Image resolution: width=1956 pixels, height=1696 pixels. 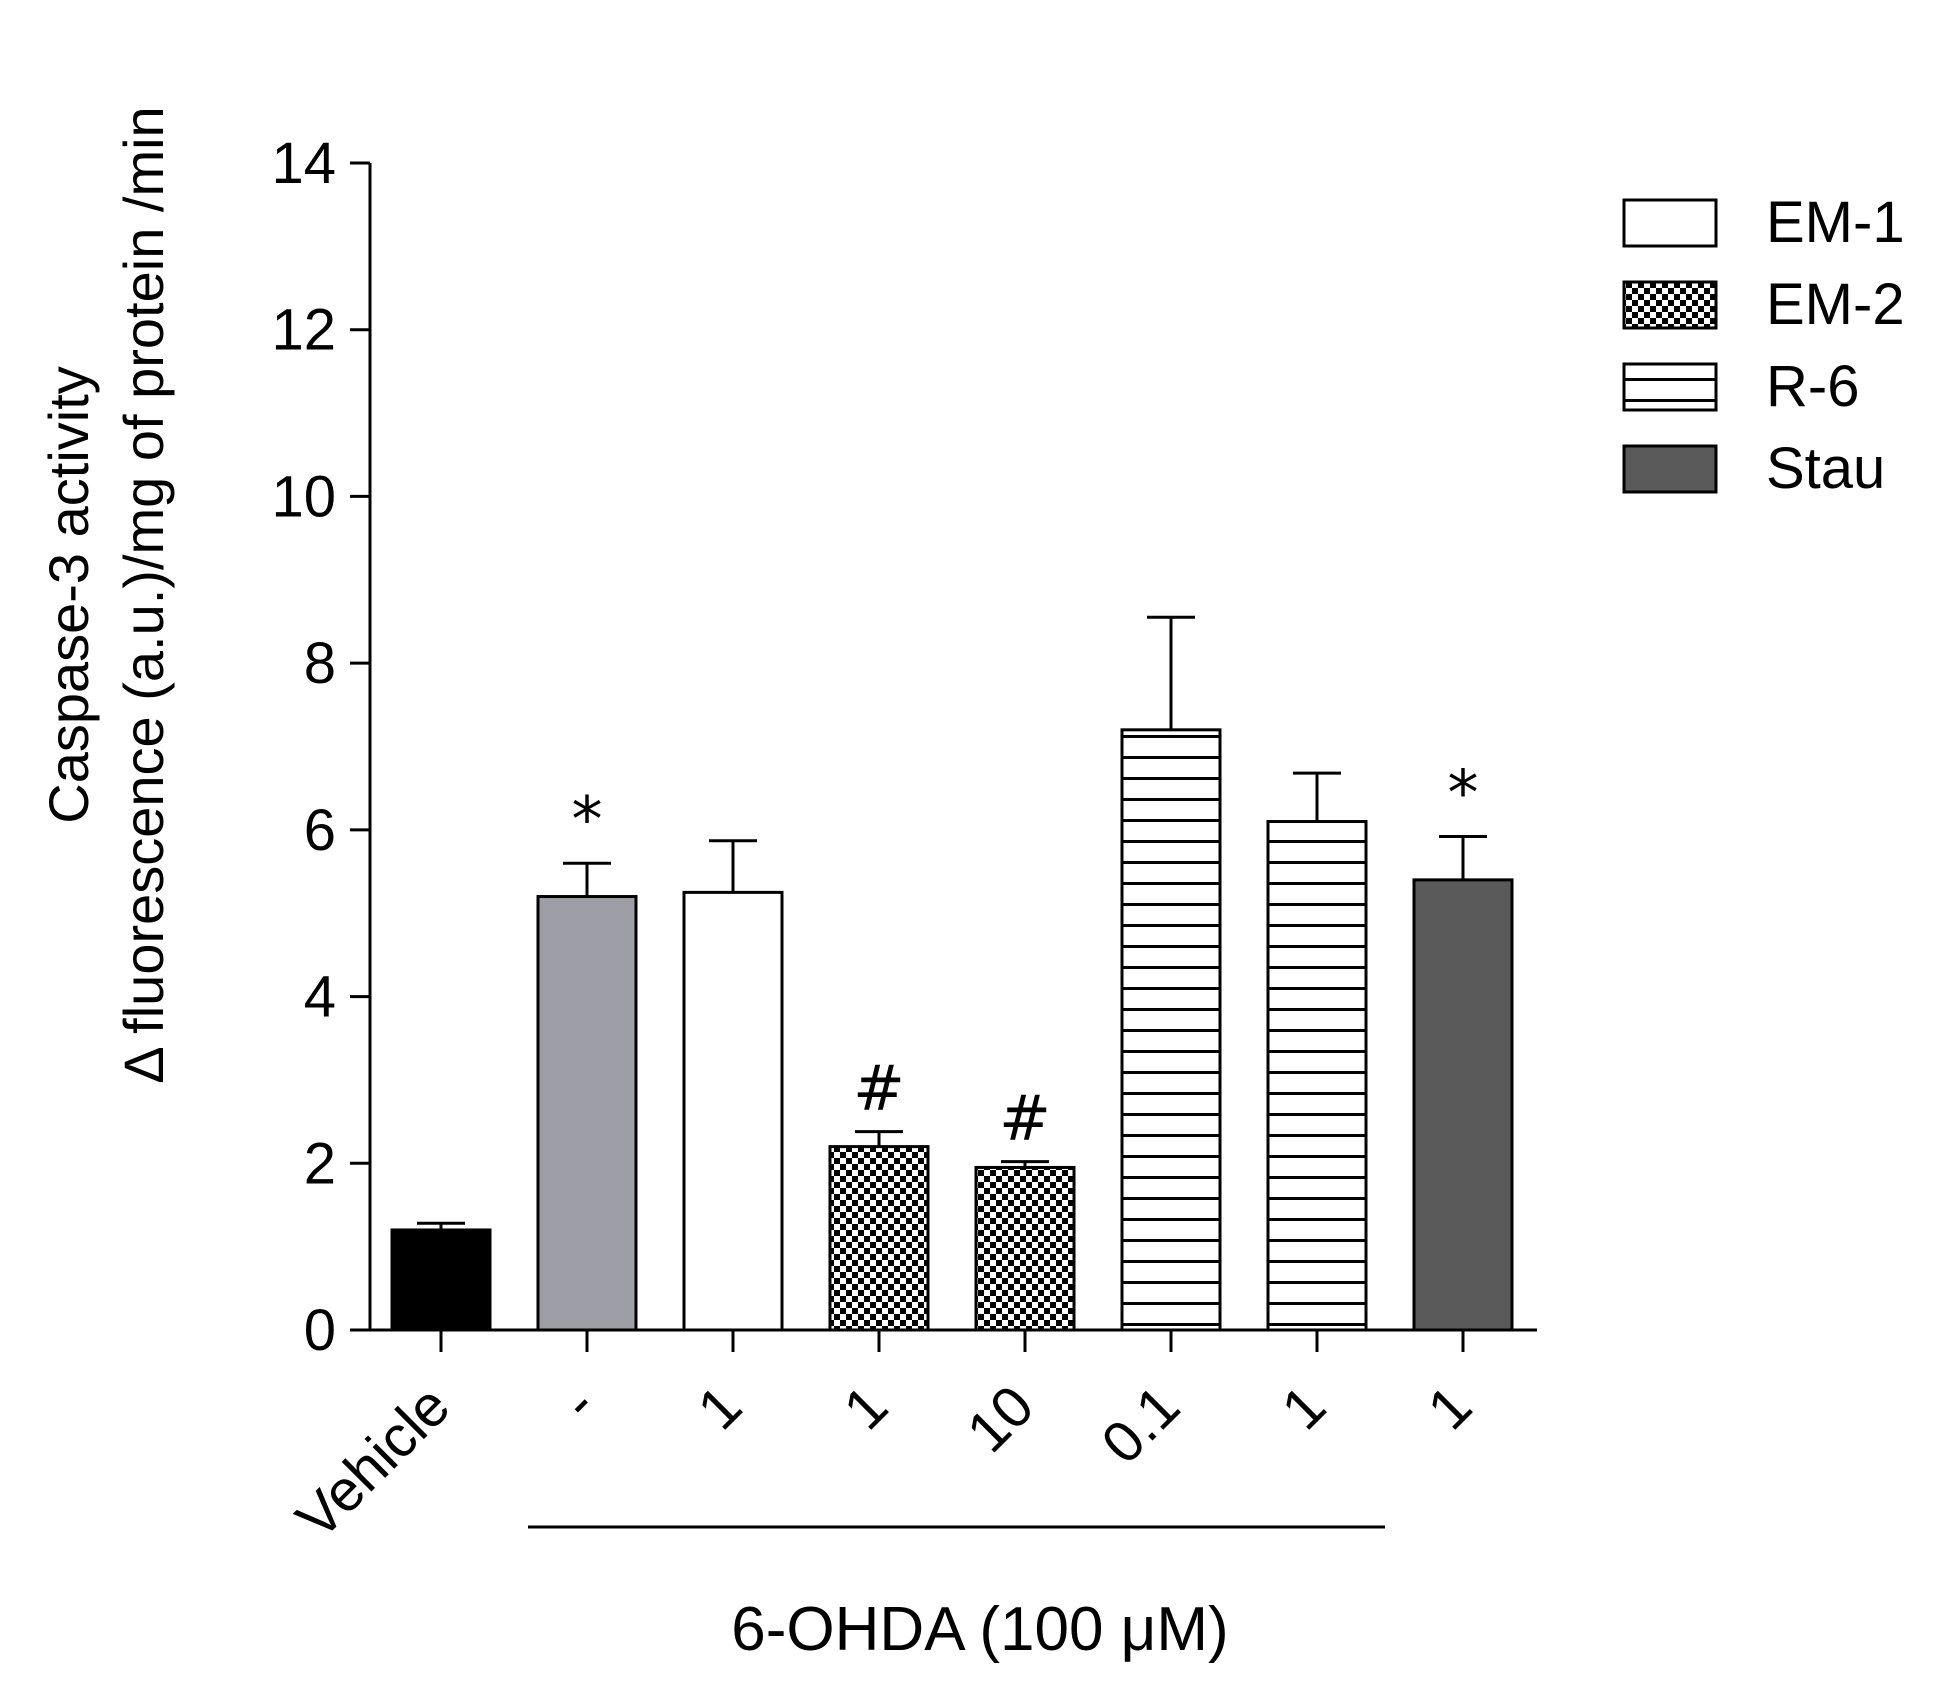 I want to click on x-category-label: Vehicle, so click(x=373, y=1462).